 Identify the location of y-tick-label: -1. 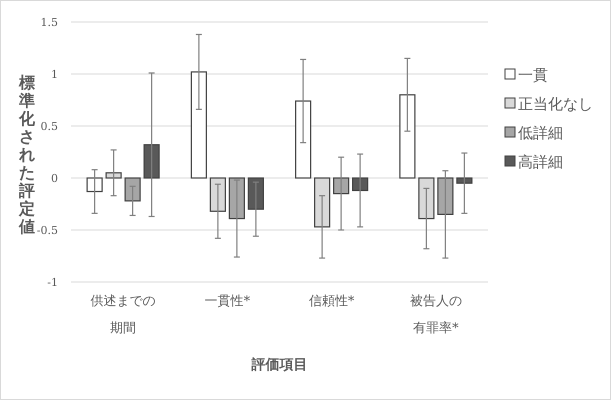
(52, 282).